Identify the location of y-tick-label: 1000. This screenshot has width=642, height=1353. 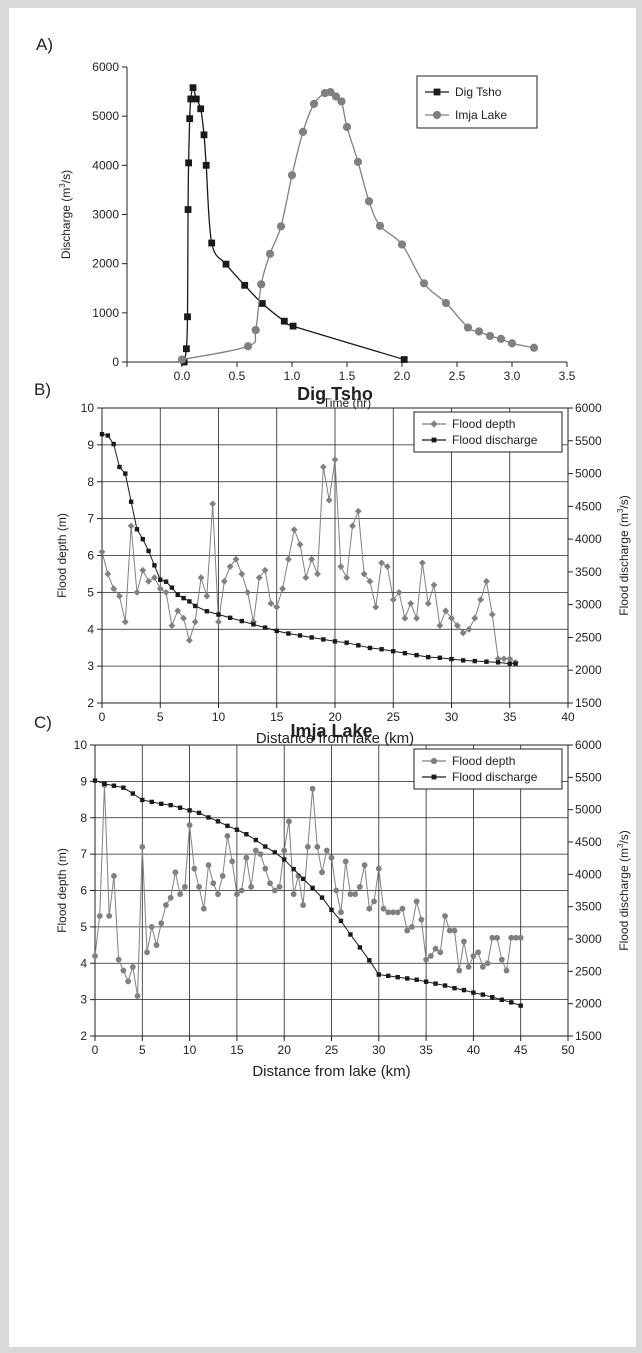
(105, 313).